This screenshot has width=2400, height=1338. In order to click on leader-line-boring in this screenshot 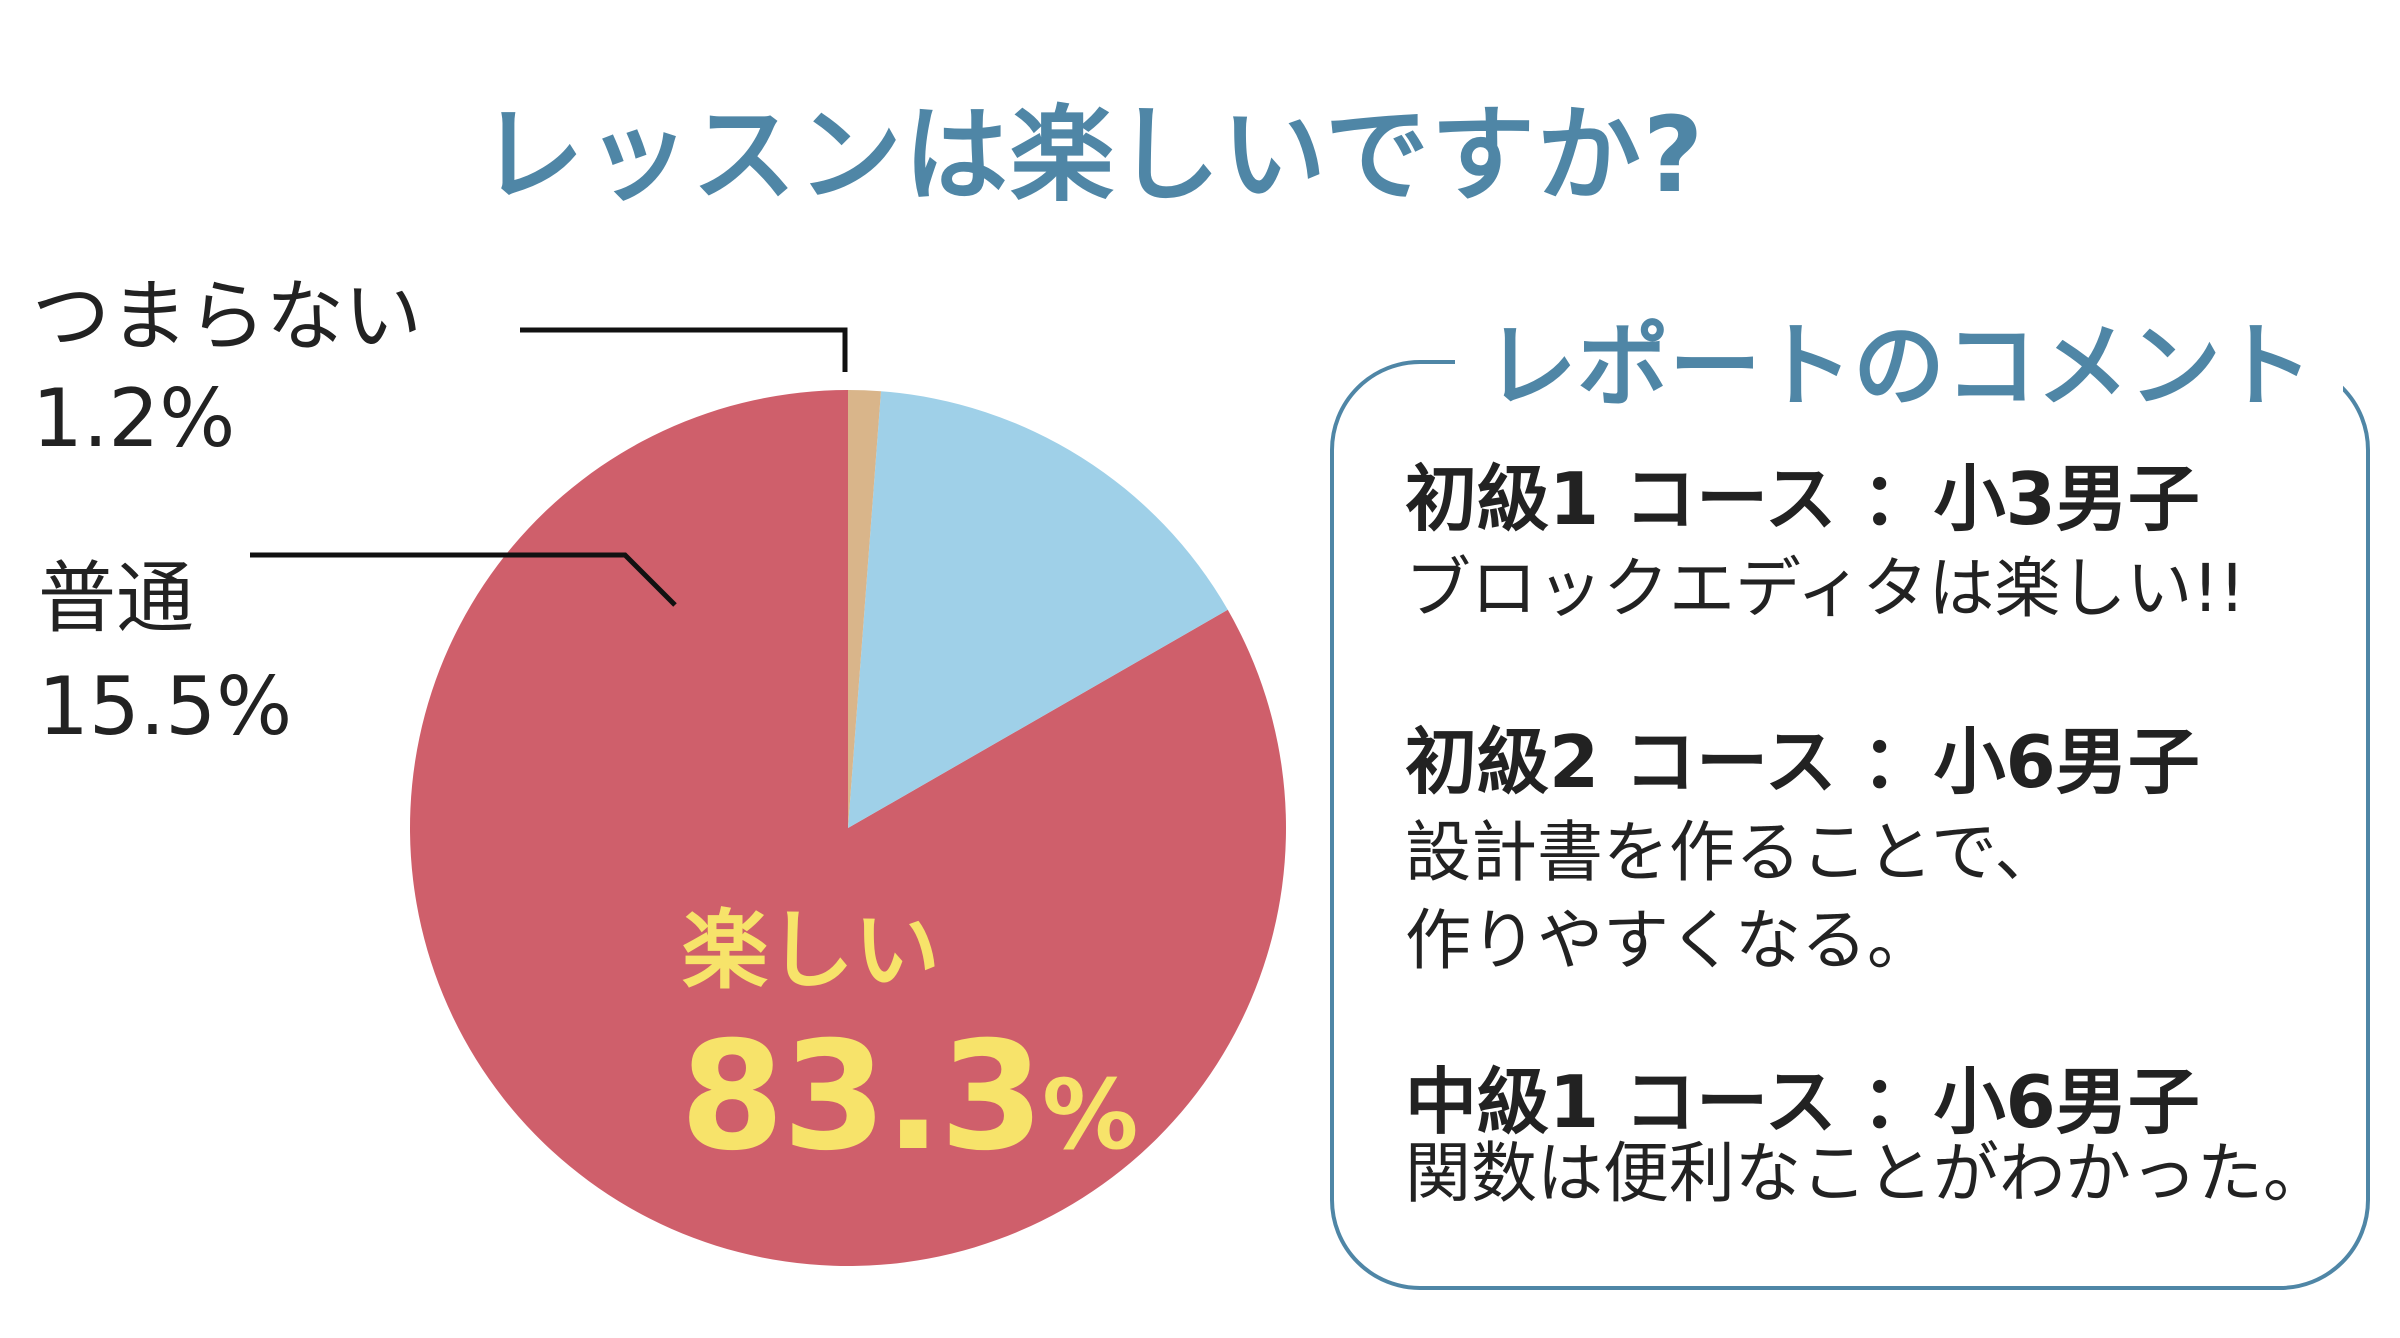, I will do `click(684, 349)`.